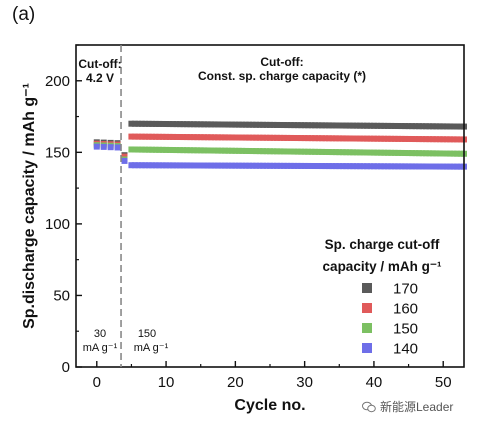  Describe the element at coordinates (304, 382) in the screenshot. I see `x-tick-label: 30` at that location.